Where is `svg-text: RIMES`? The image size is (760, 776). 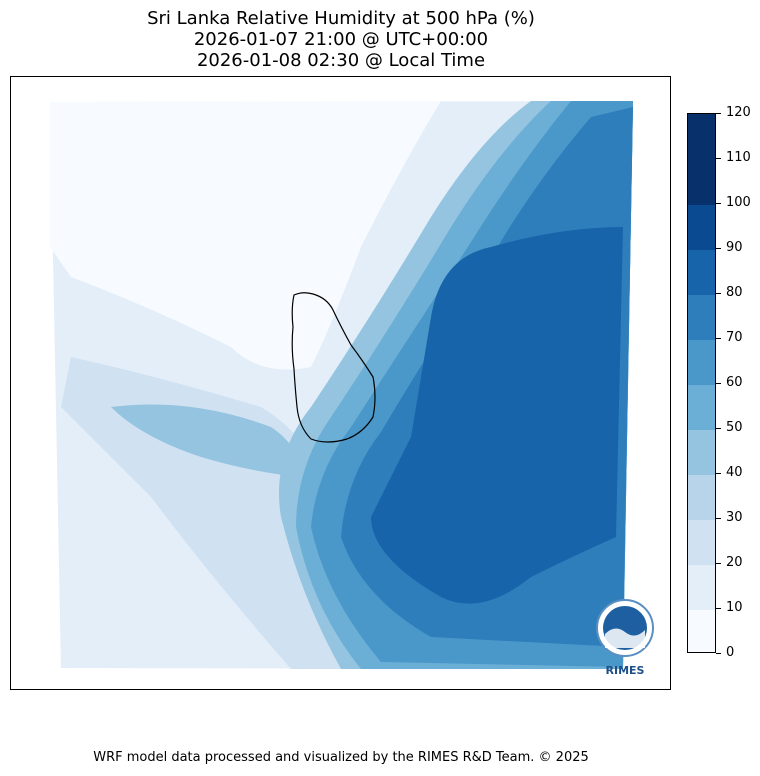 svg-text: RIMES is located at coordinates (625, 670).